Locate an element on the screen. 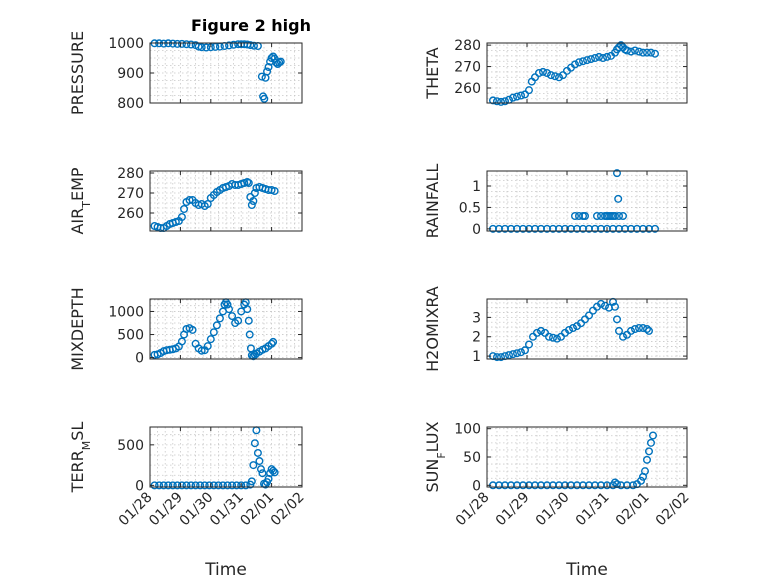 This screenshot has width=778, height=583. y-tick-label: 2 is located at coordinates (476, 338).